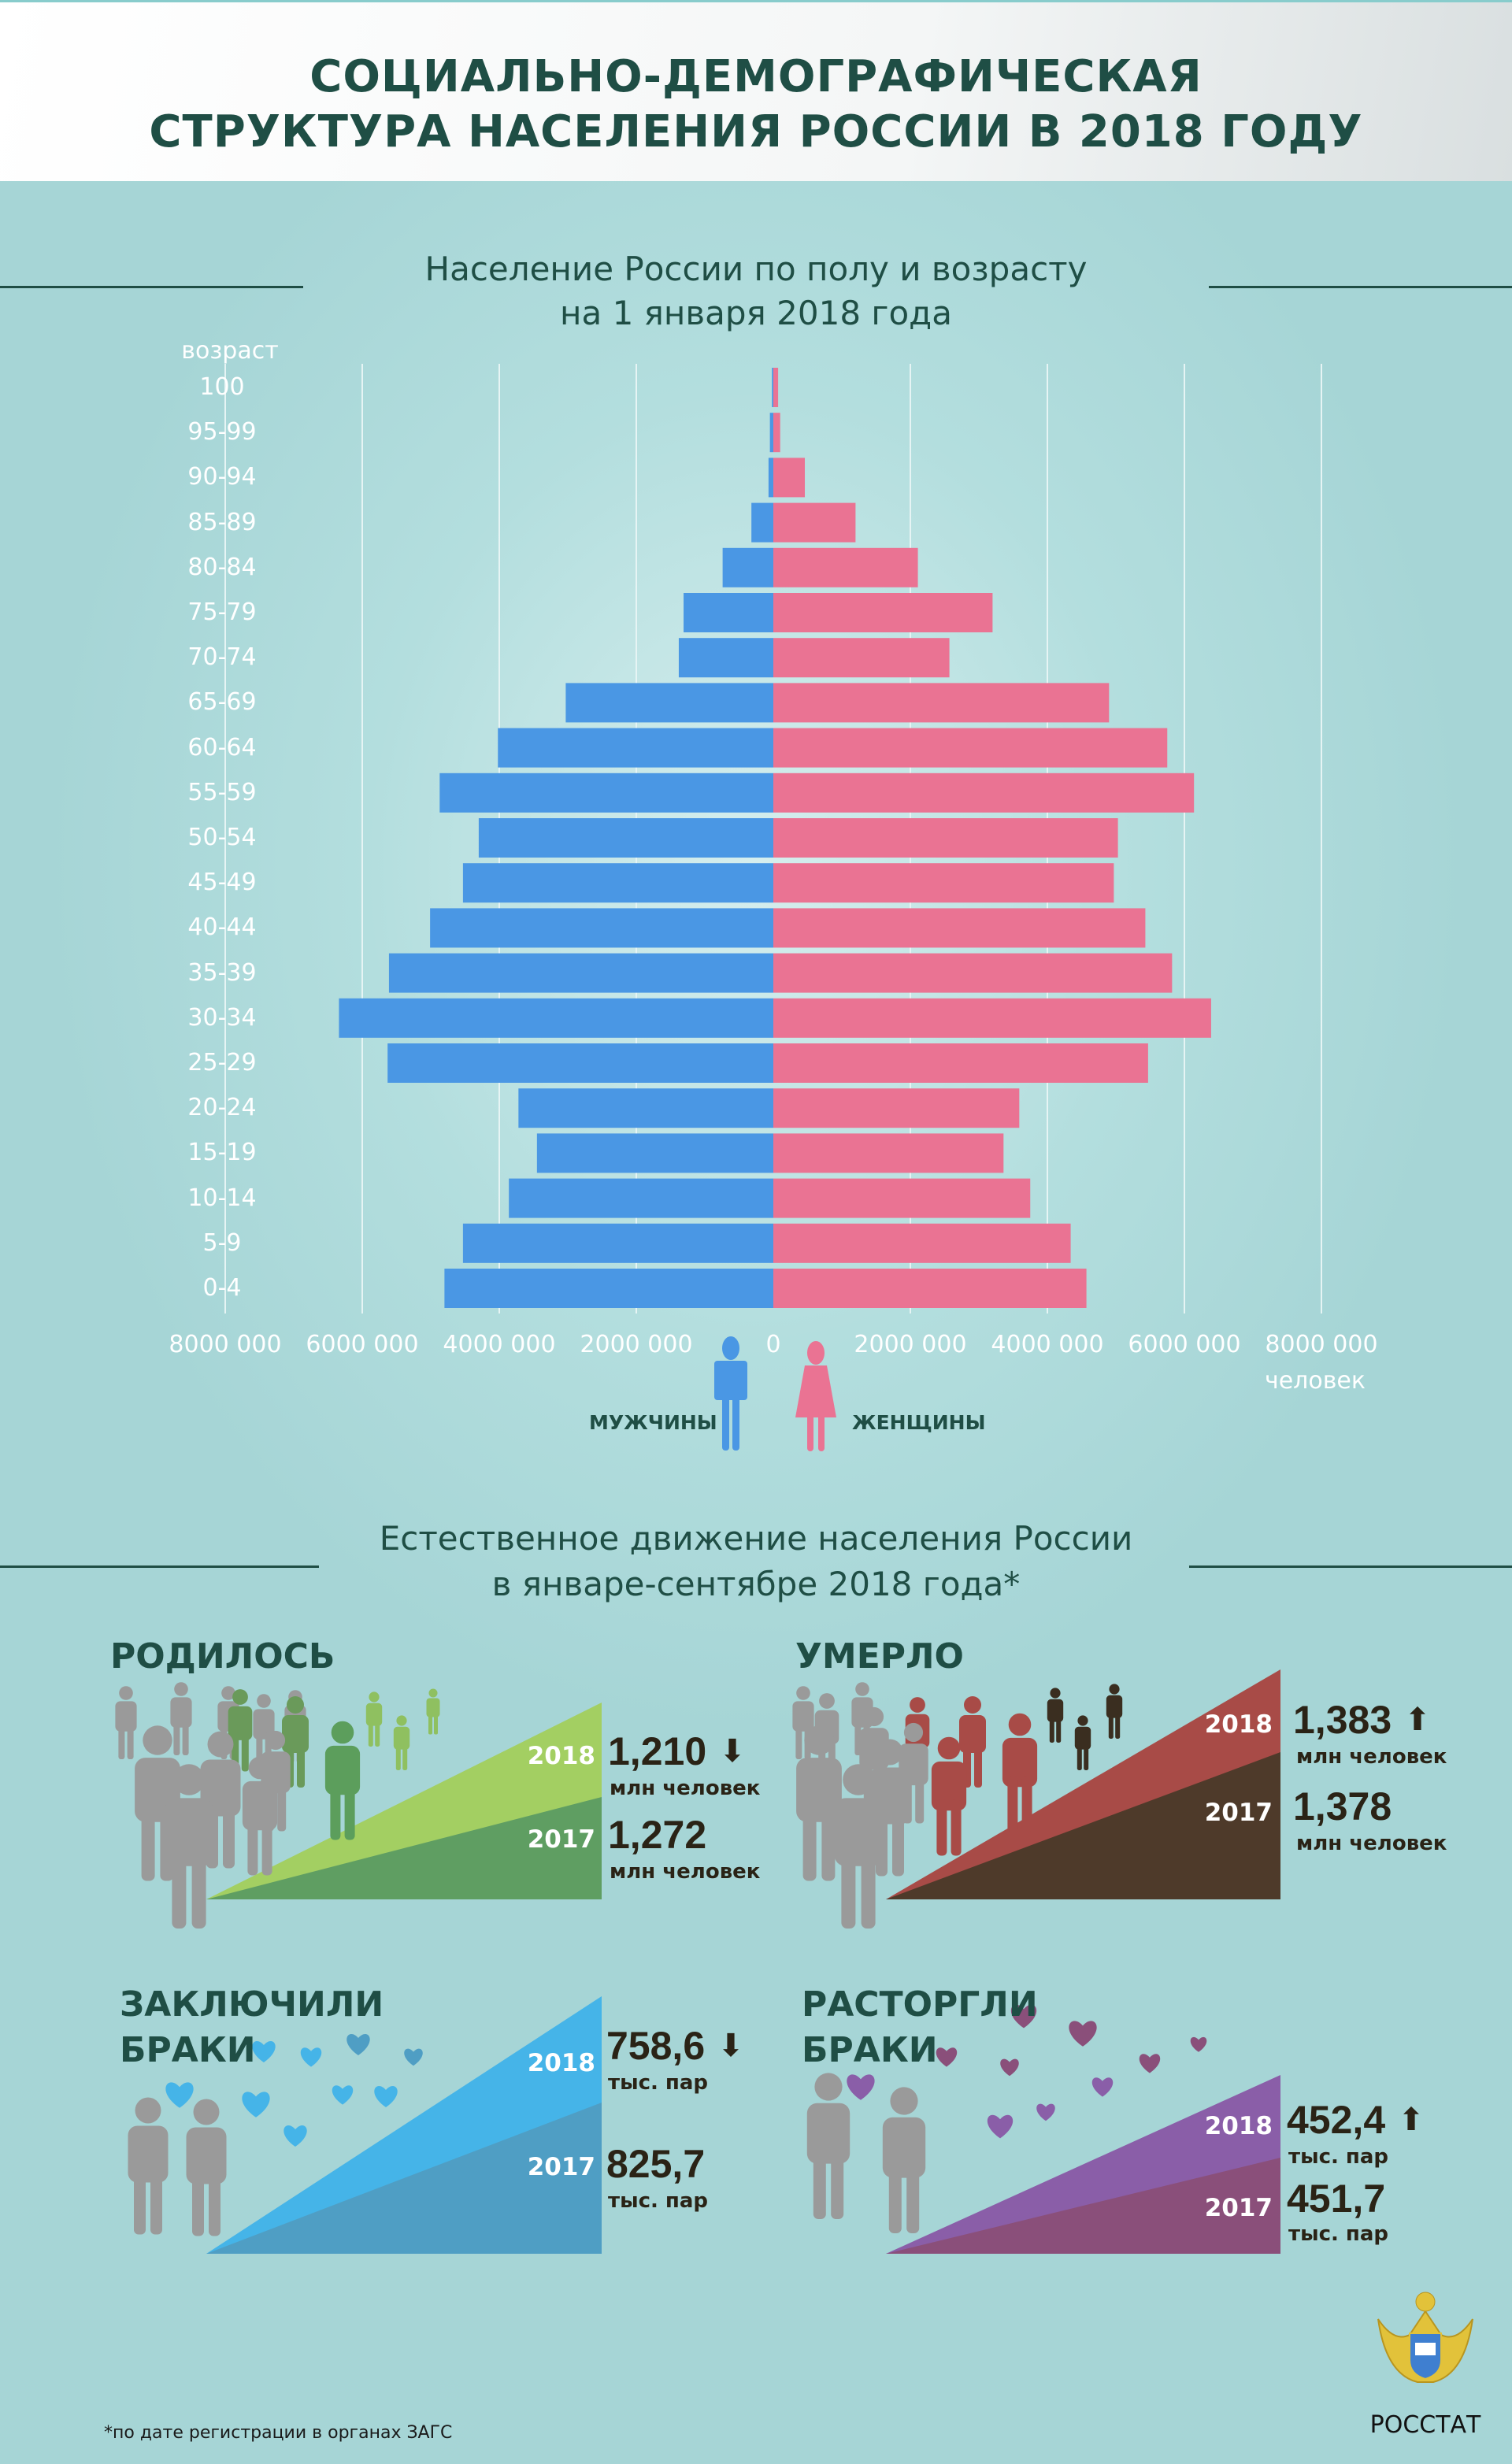  Describe the element at coordinates (1342, 1806) in the screenshot. I see `deaths-row-2017: 1,378` at that location.